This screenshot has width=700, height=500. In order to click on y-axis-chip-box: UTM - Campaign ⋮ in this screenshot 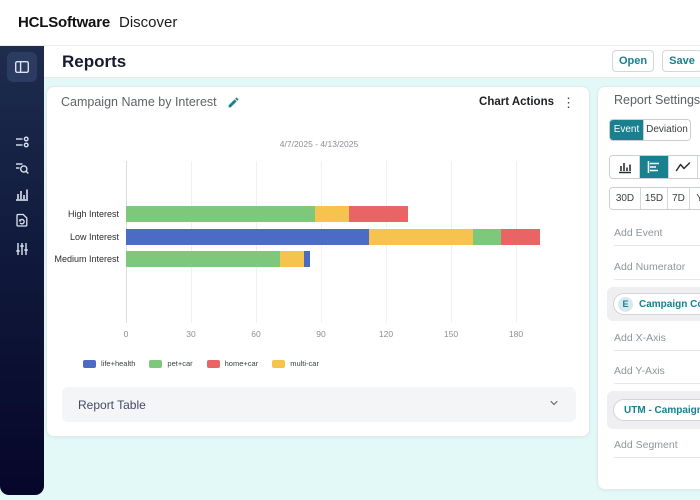, I will do `click(653, 410)`.